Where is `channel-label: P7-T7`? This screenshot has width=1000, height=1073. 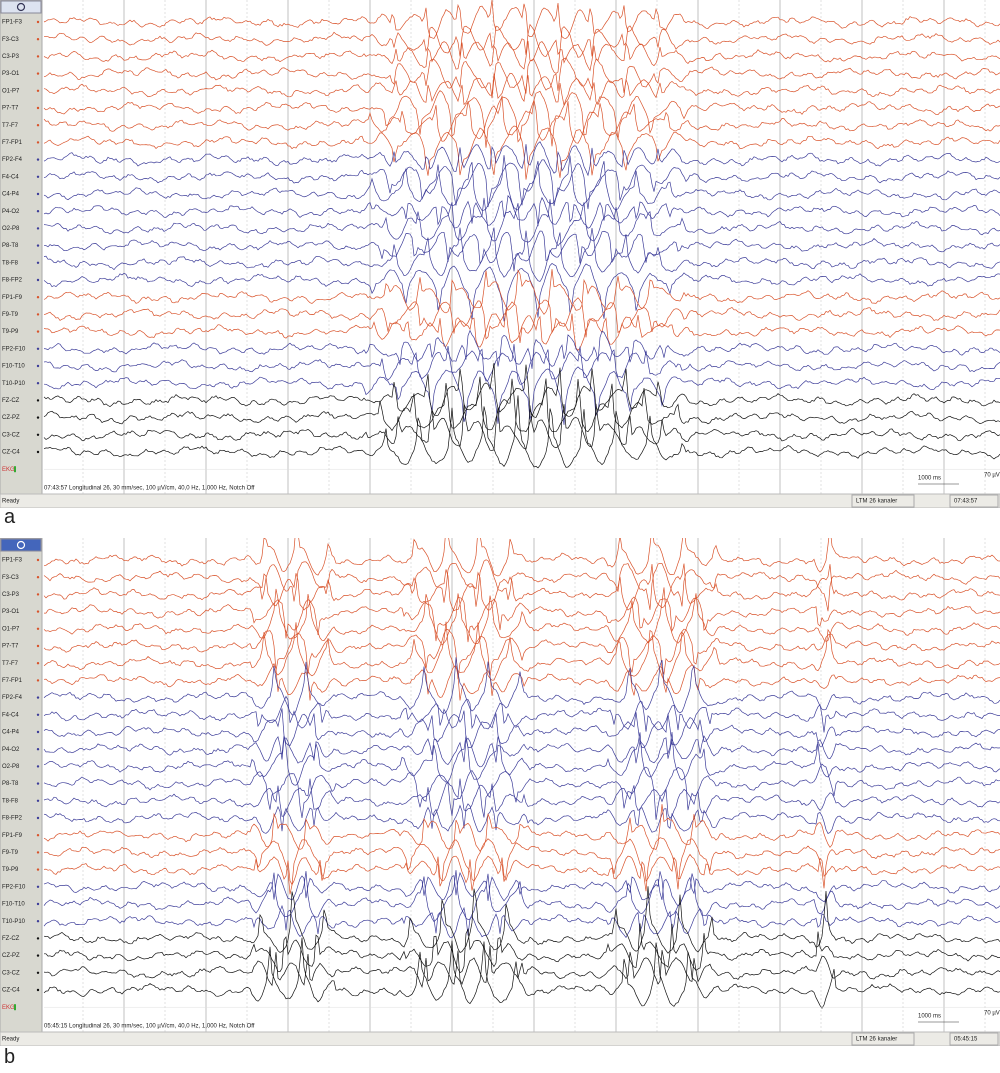 channel-label: P7-T7 is located at coordinates (10, 109).